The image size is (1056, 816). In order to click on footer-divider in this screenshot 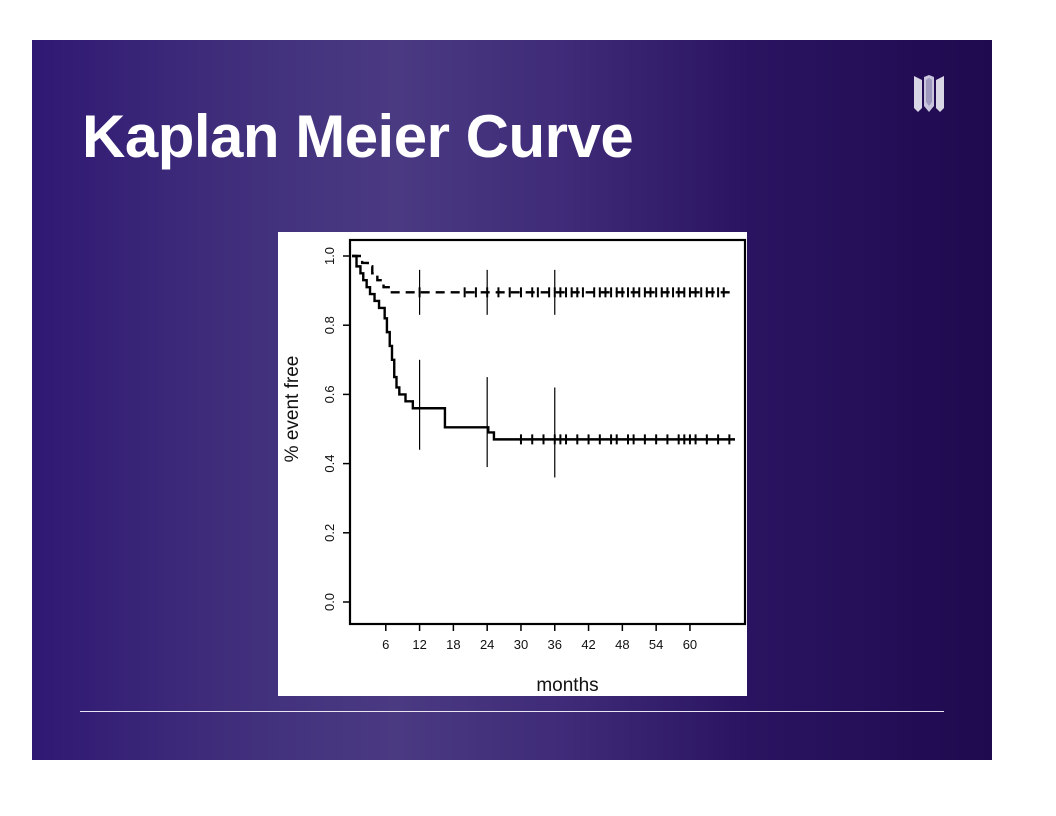, I will do `click(512, 711)`.